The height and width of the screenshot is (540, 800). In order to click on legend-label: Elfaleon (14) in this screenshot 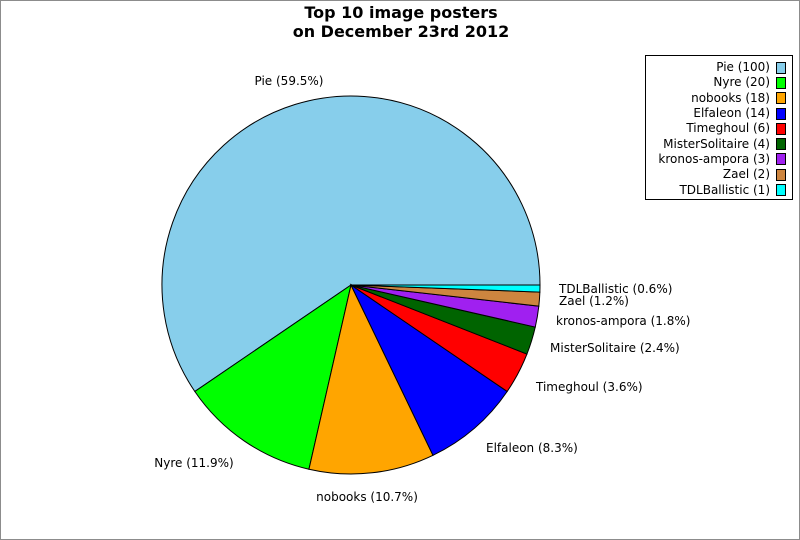, I will do `click(731, 113)`.